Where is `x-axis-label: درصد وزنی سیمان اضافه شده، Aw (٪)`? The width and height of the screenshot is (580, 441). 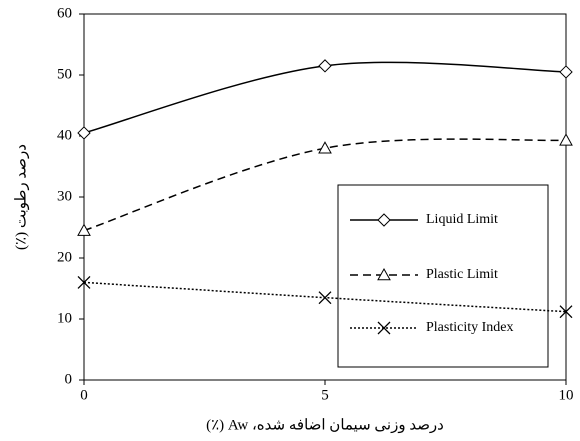
x-axis-label: درصد وزنی سیمان اضافه شده، Aw (٪) is located at coordinates (325, 425).